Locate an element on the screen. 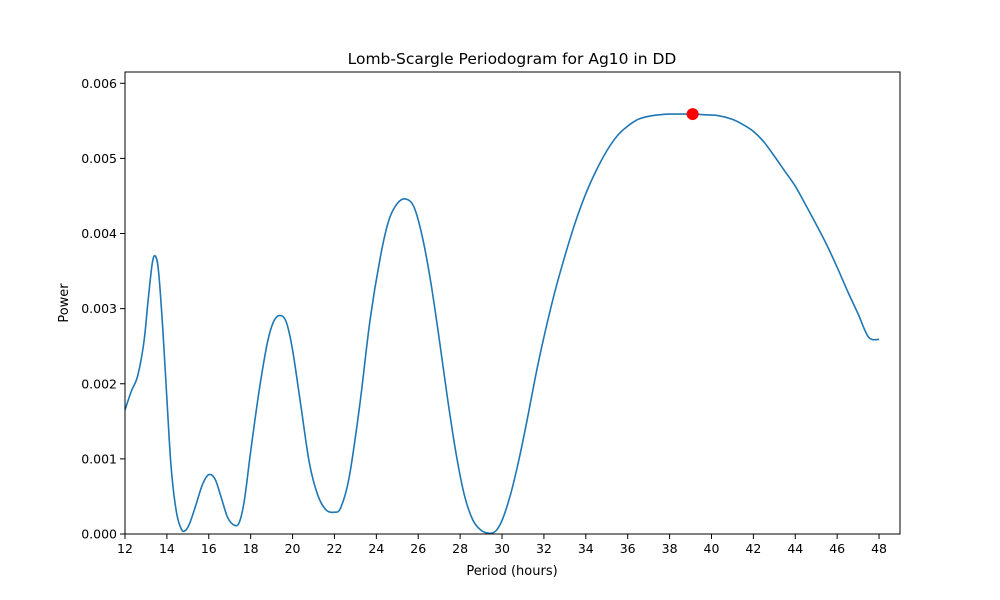  x-tick-label: 40 is located at coordinates (712, 548).